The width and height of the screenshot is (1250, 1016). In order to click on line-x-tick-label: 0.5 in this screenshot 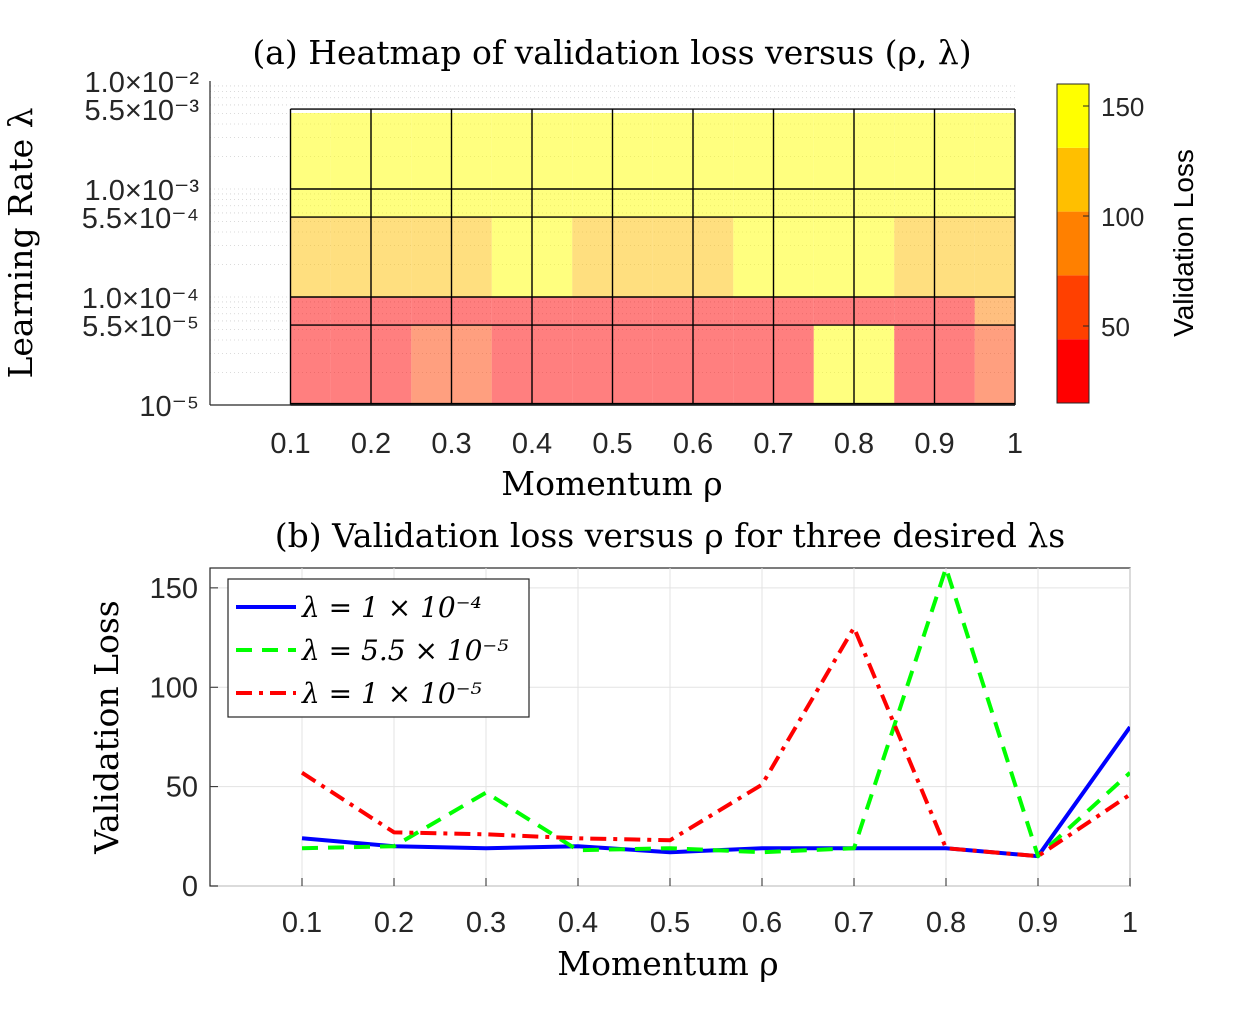, I will do `click(670, 923)`.